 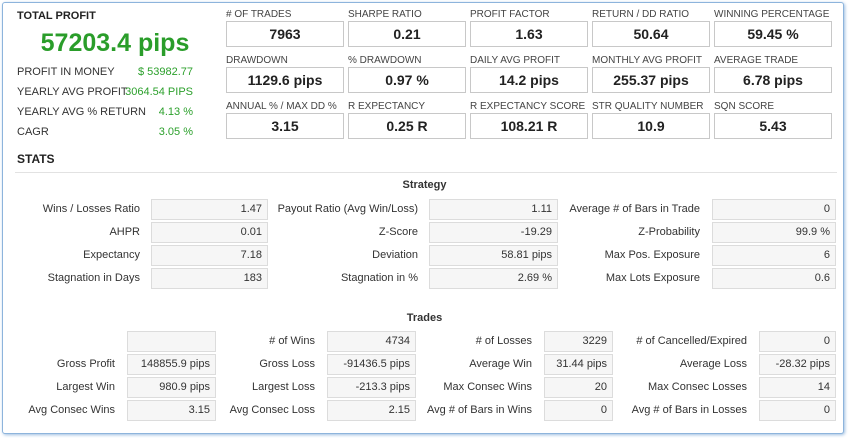 What do you see at coordinates (287, 364) in the screenshot?
I see `stat-label: Gross Loss` at bounding box center [287, 364].